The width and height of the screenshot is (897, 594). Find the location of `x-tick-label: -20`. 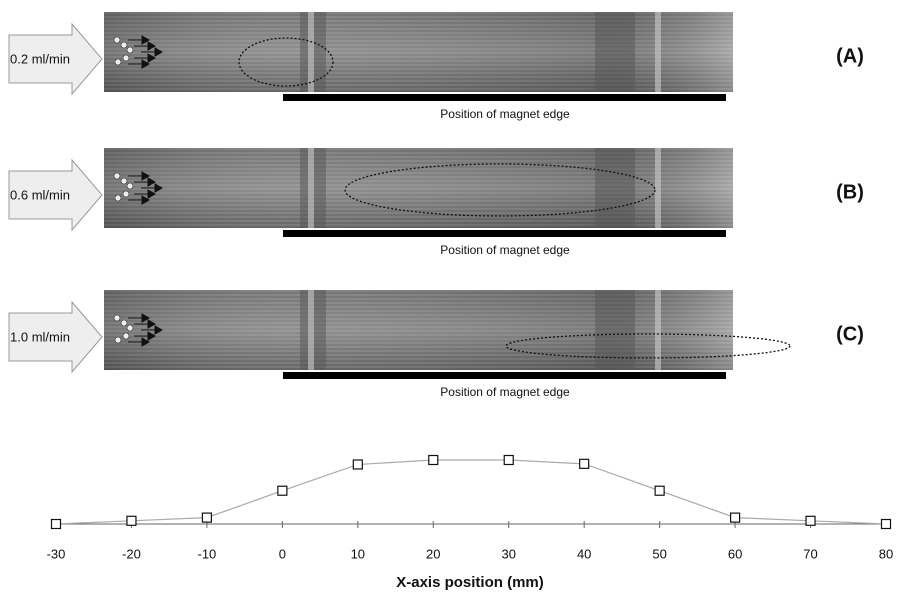

x-tick-label: -20 is located at coordinates (131, 553).